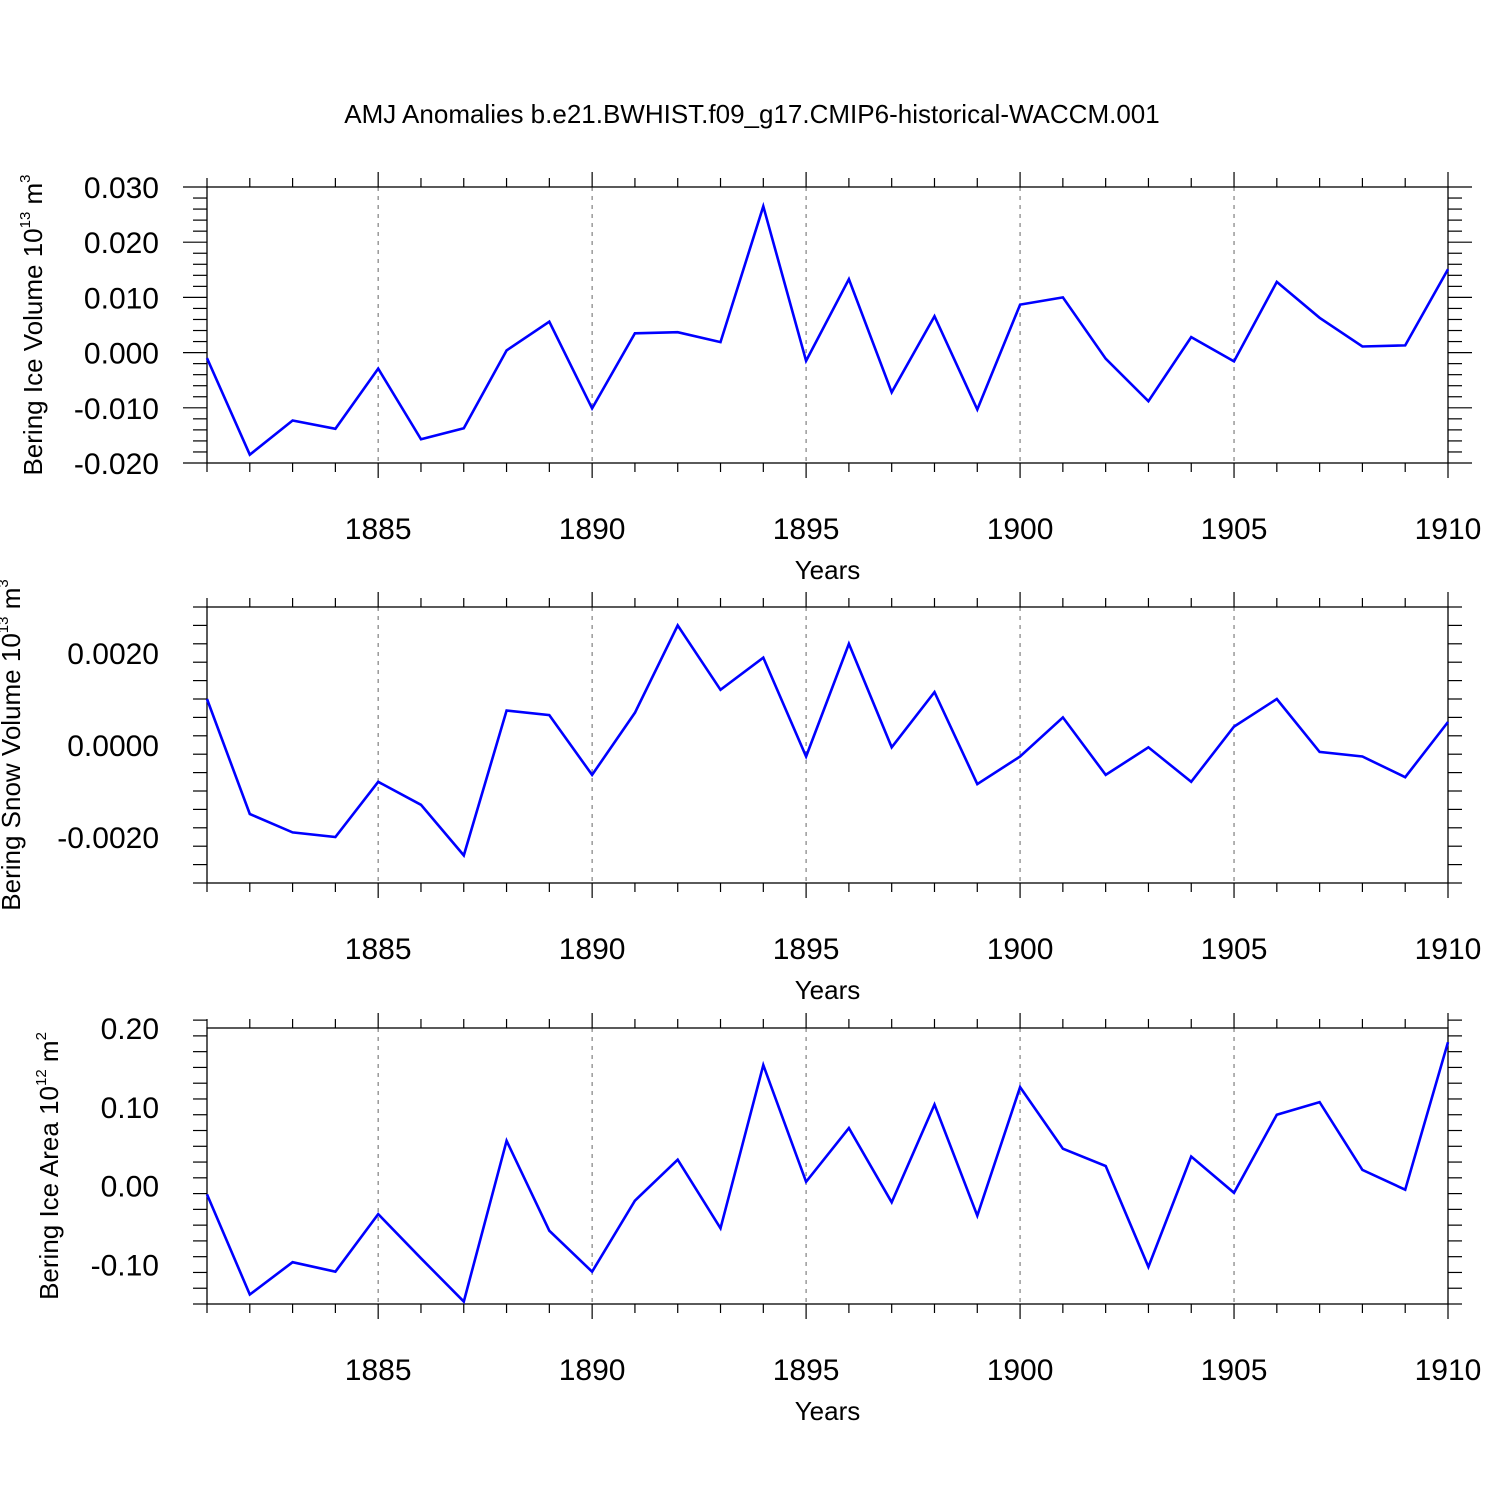 This screenshot has height=1500, width=1500. I want to click on y-tick-label: -0.0020, so click(108, 838).